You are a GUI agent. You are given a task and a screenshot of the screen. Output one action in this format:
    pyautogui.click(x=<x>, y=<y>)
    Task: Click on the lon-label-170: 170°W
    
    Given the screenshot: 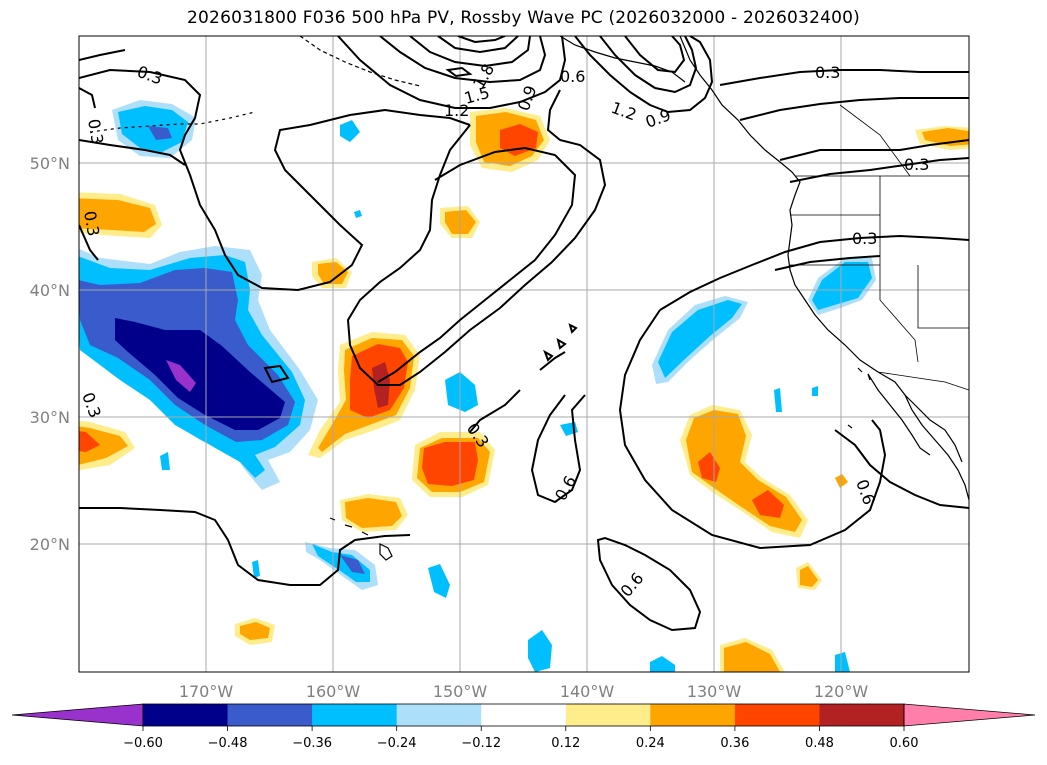 What is the action you would take?
    pyautogui.click(x=206, y=691)
    